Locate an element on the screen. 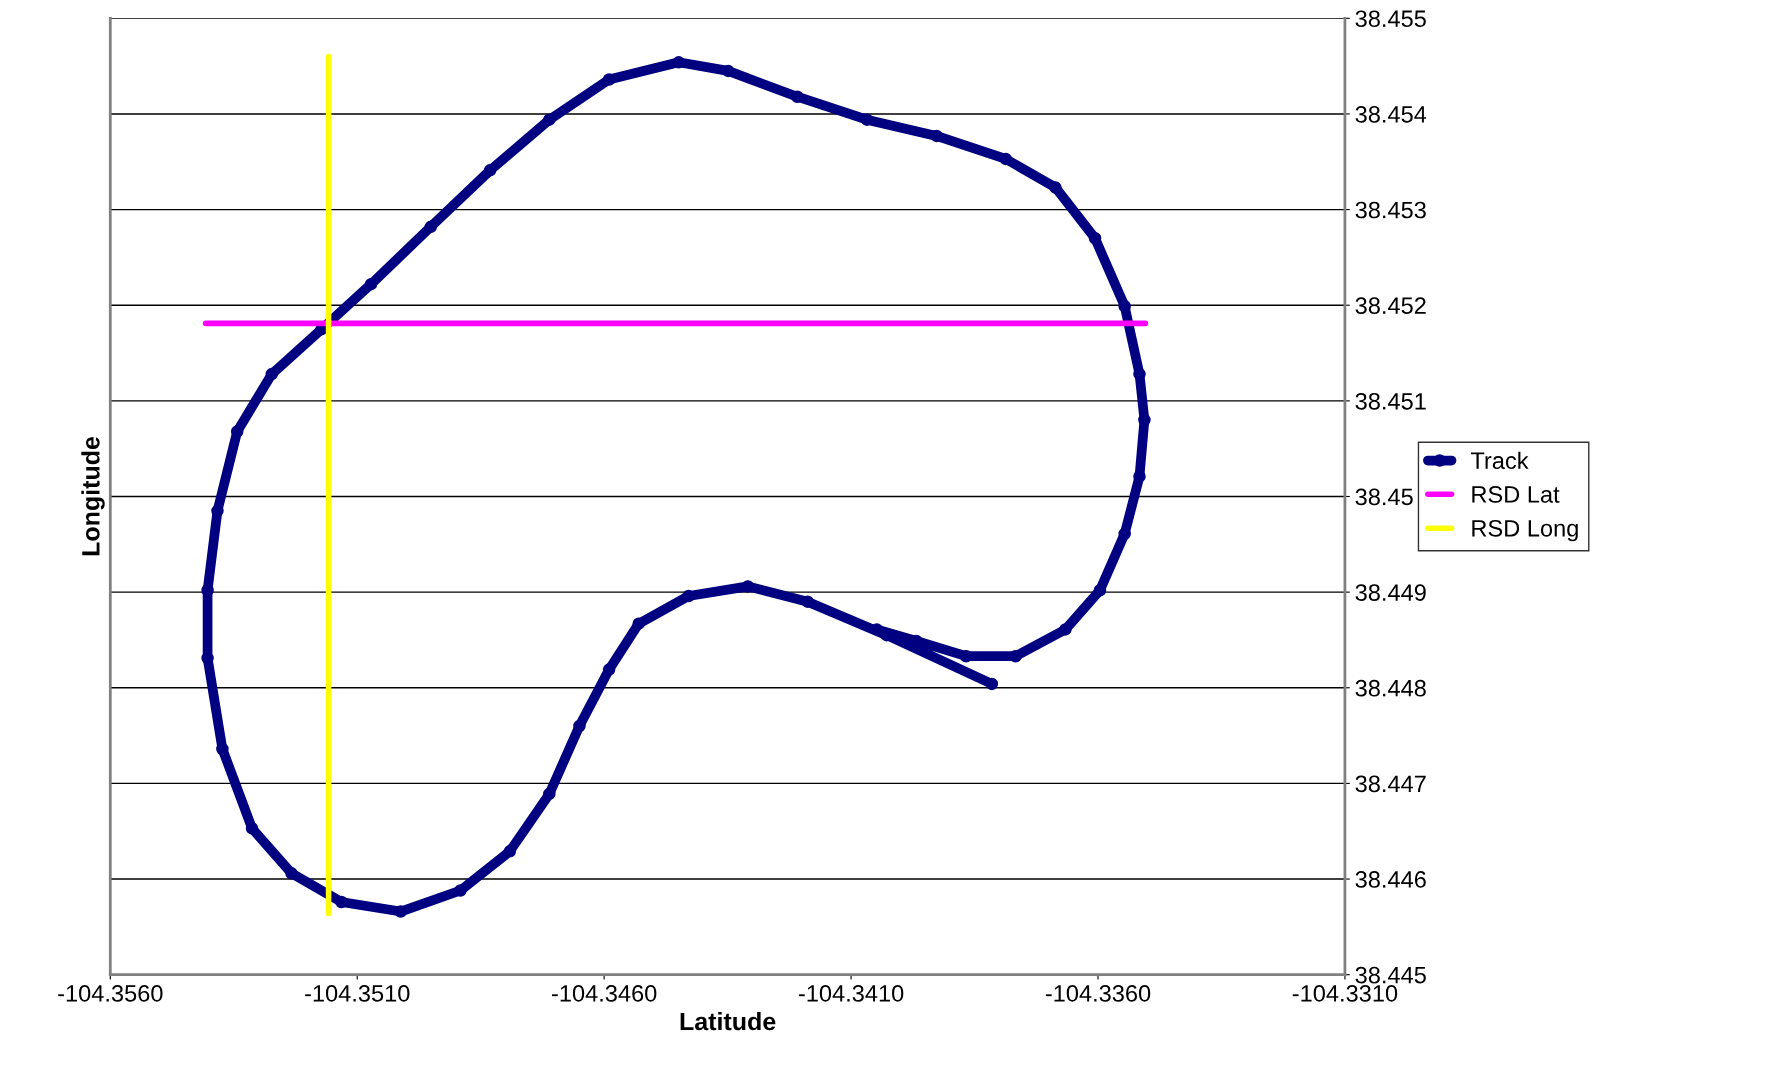  y-tick-label: 38.452 is located at coordinates (1390, 306).